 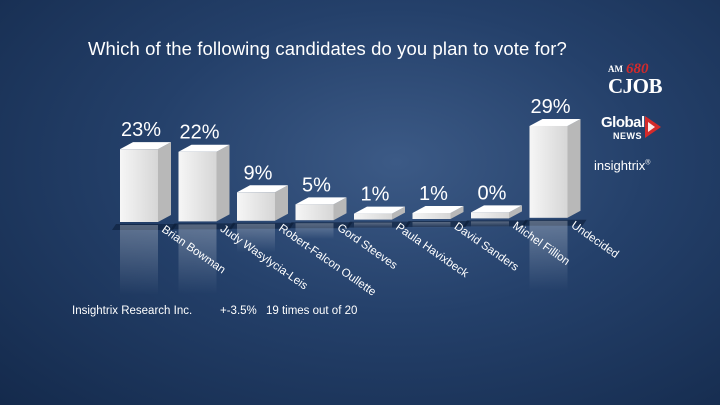 I want to click on cjob-logo: AM 680 CJOB, so click(x=634, y=81).